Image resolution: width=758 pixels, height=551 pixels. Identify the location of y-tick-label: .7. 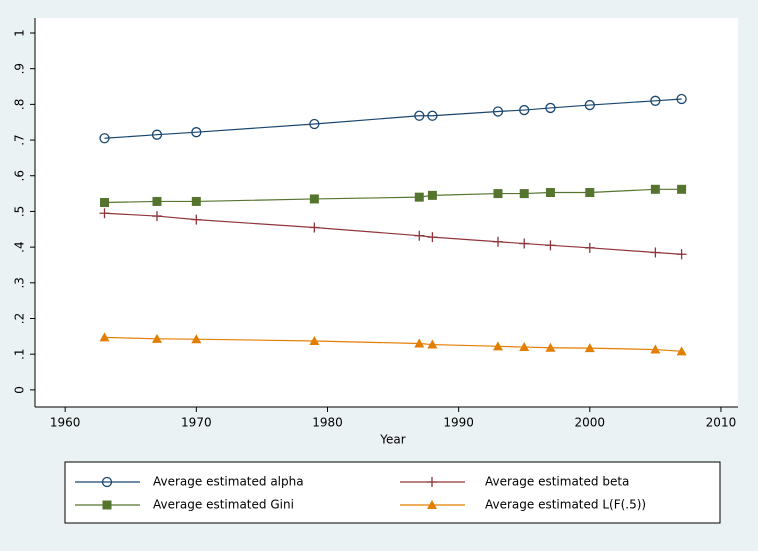
(20, 139).